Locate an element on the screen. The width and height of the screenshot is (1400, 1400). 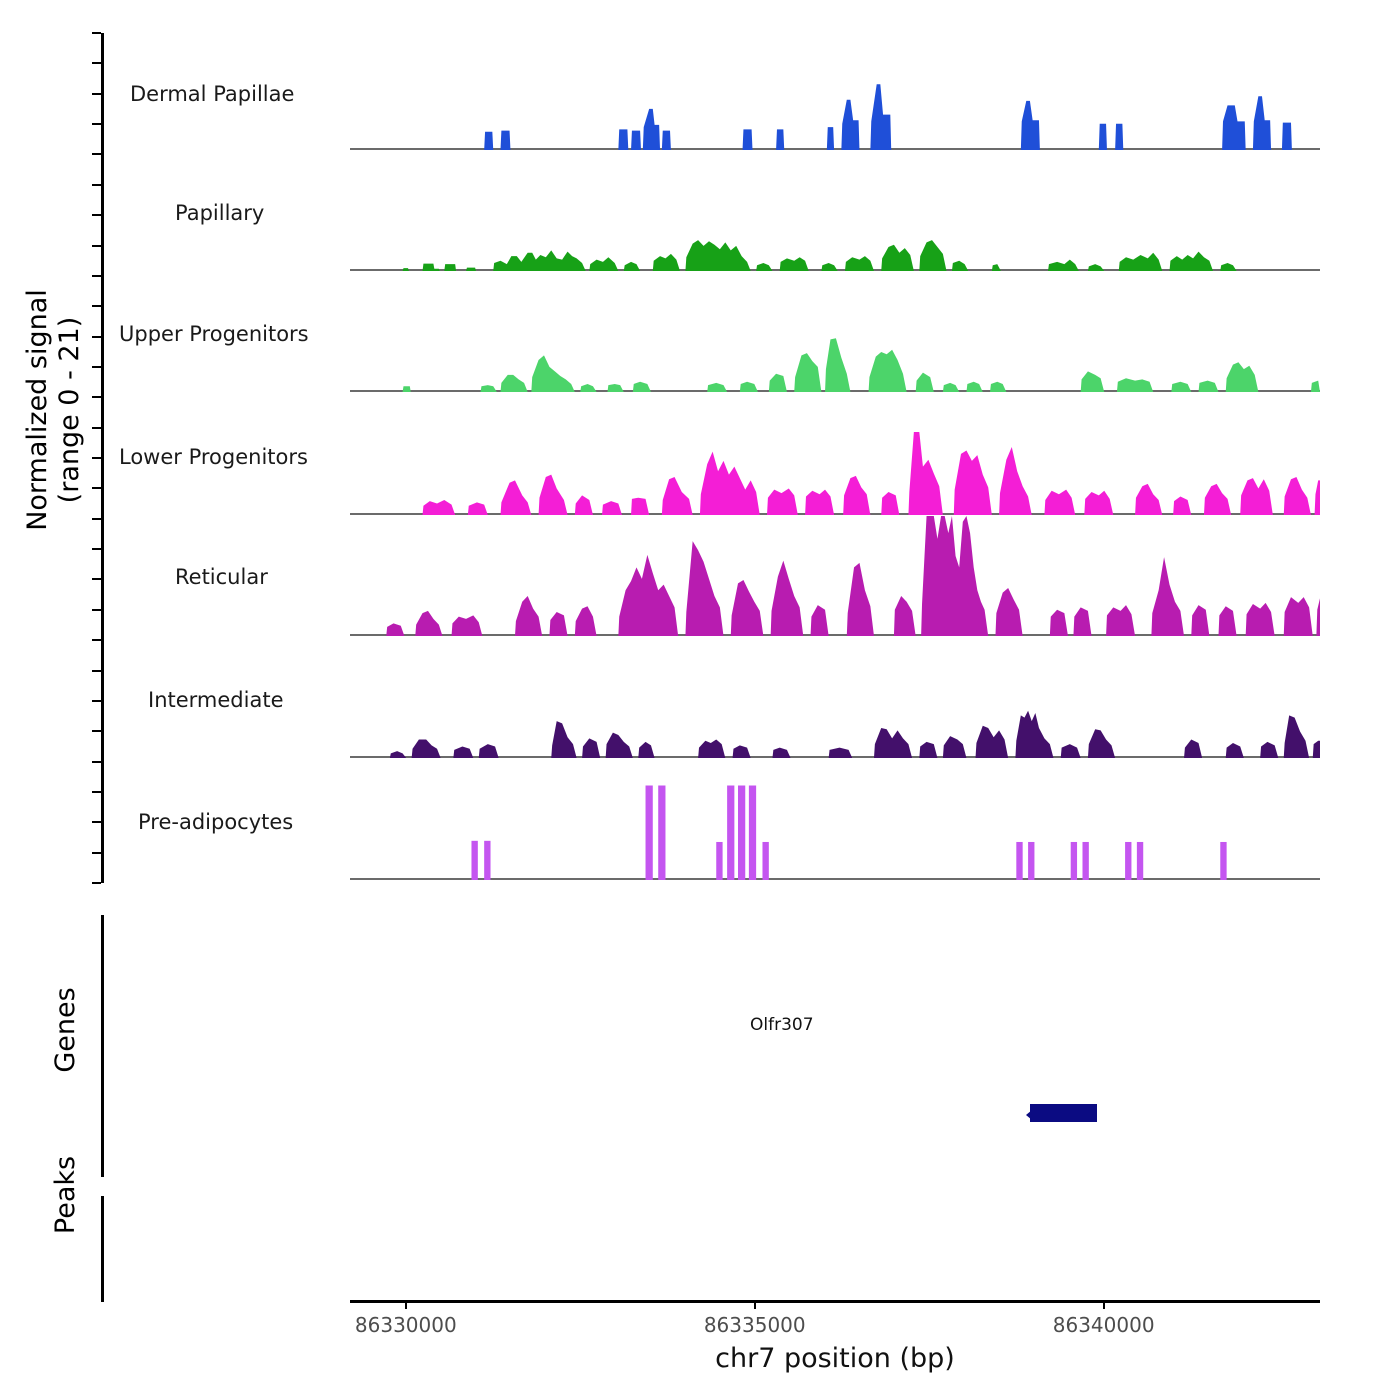
track-pre-adipocytes is located at coordinates (835, 819).